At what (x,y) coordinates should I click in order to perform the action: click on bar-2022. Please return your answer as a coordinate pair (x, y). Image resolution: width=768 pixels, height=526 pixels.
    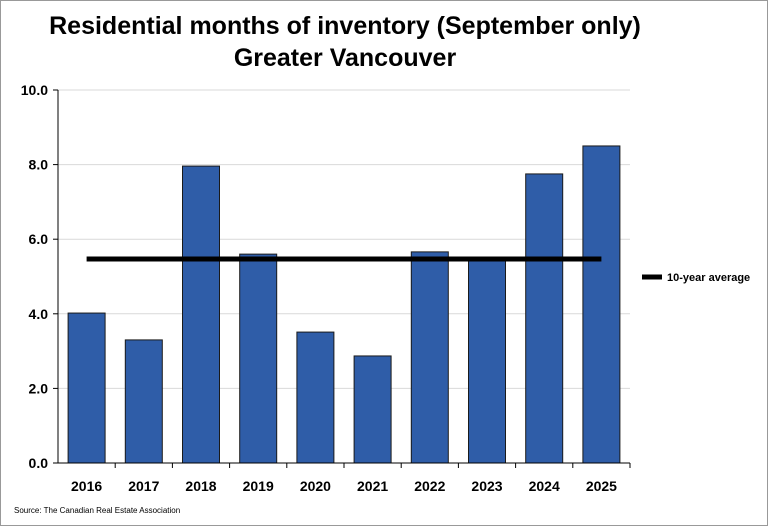
    Looking at the image, I should click on (429, 357).